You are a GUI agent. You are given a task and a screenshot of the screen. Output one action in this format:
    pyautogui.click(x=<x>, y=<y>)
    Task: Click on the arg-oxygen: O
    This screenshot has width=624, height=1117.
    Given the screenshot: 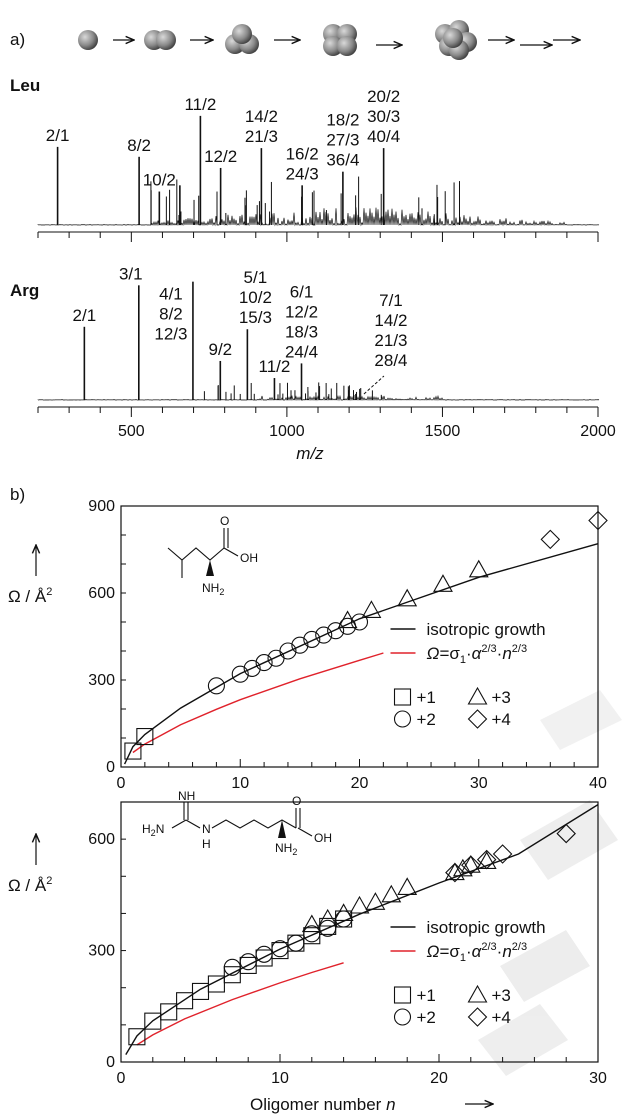 What is the action you would take?
    pyautogui.click(x=296, y=801)
    